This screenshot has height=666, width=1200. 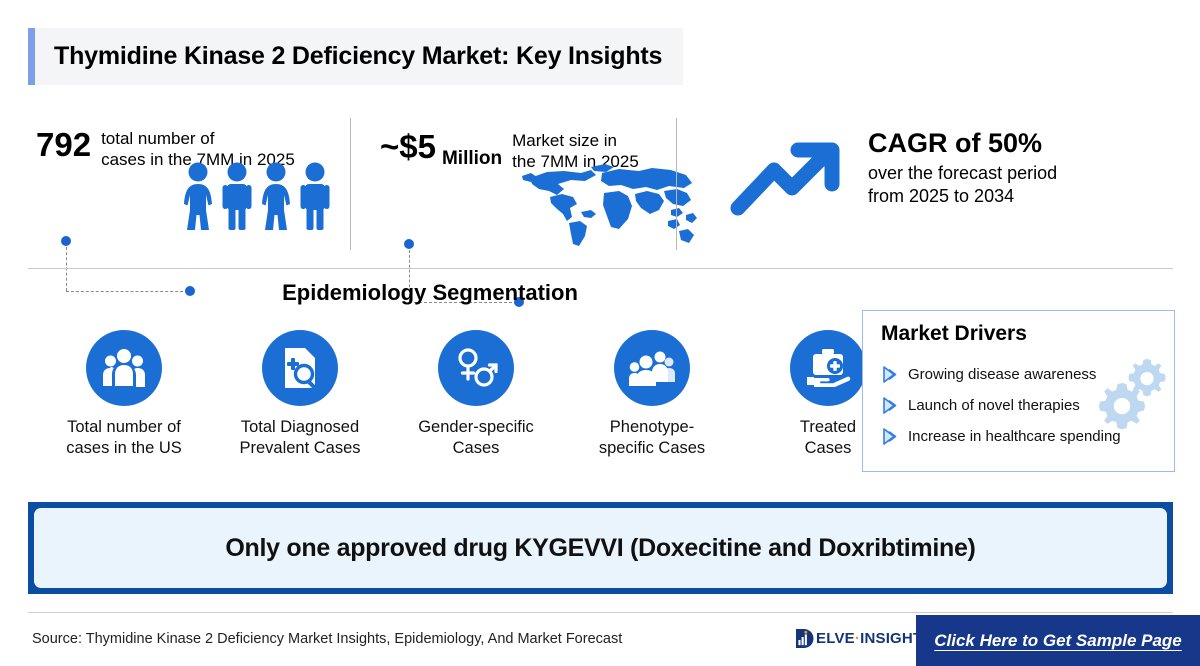 I want to click on epi-item-label: Treated Cases, so click(x=828, y=437).